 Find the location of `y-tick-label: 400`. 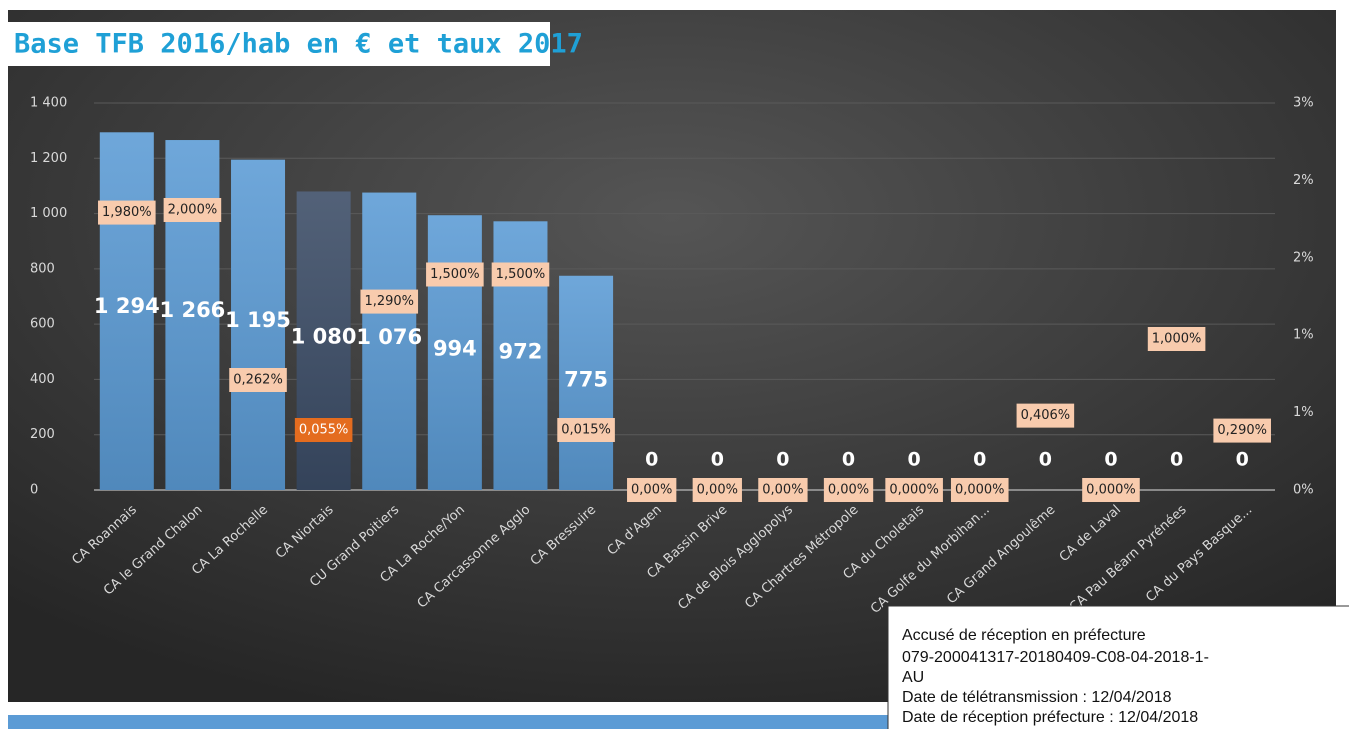

y-tick-label: 400 is located at coordinates (42, 379).